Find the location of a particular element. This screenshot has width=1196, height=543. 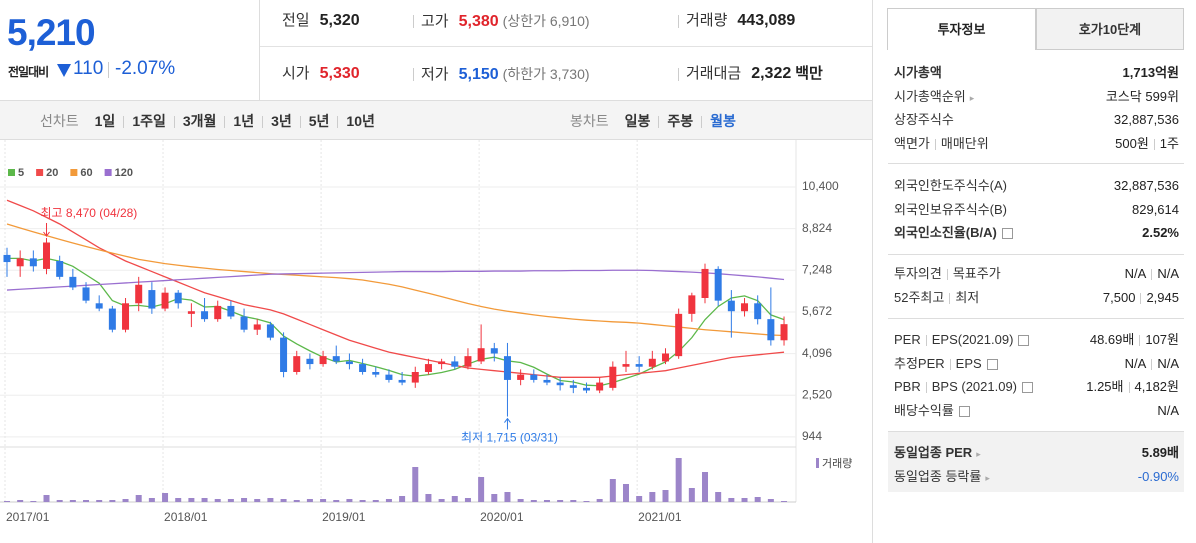

value-part: 500원 is located at coordinates (1132, 143).